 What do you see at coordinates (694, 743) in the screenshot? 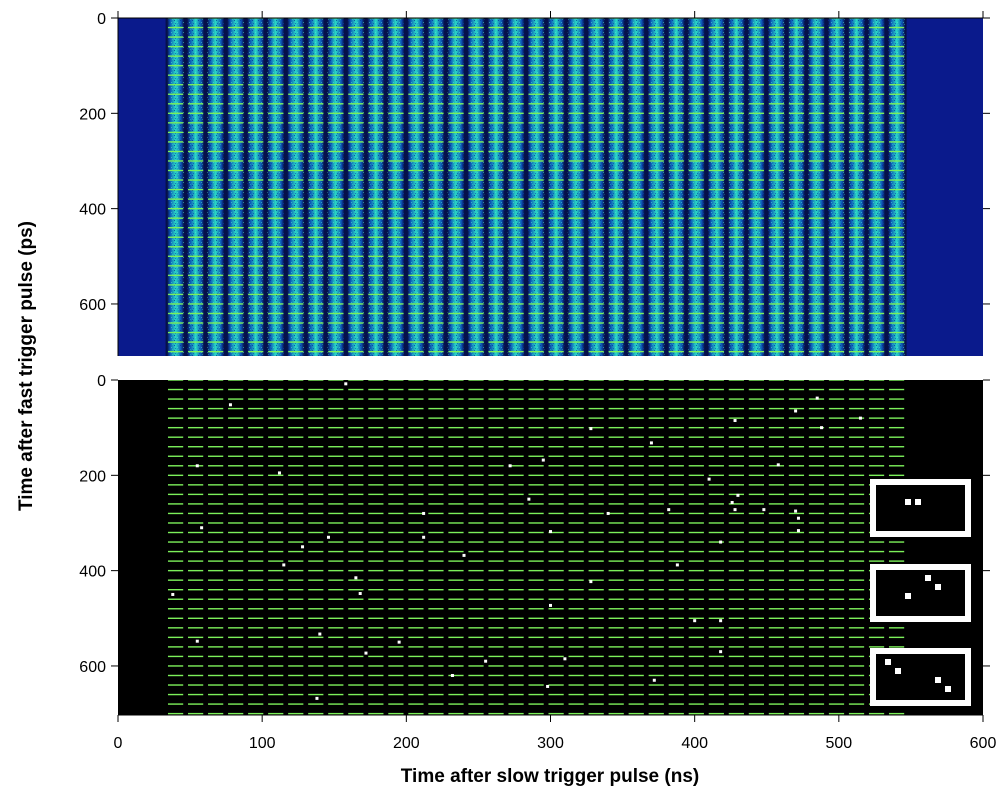
I see `x-tick-label: 400` at bounding box center [694, 743].